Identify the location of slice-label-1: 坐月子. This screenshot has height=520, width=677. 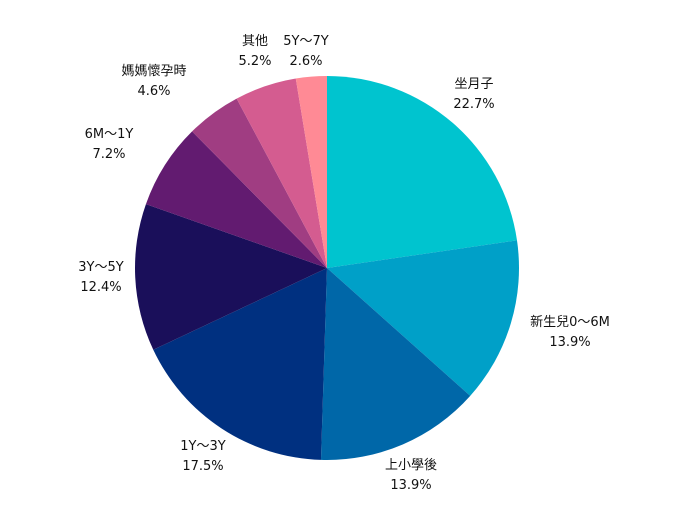
(473, 84).